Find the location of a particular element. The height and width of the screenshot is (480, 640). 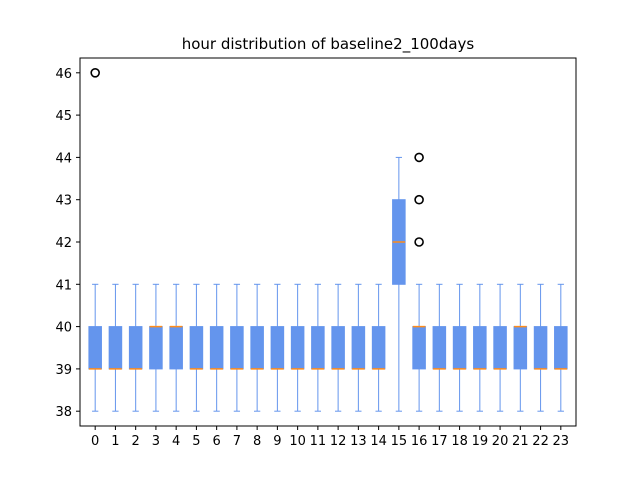

x-tick-label-22: 22 is located at coordinates (540, 441).